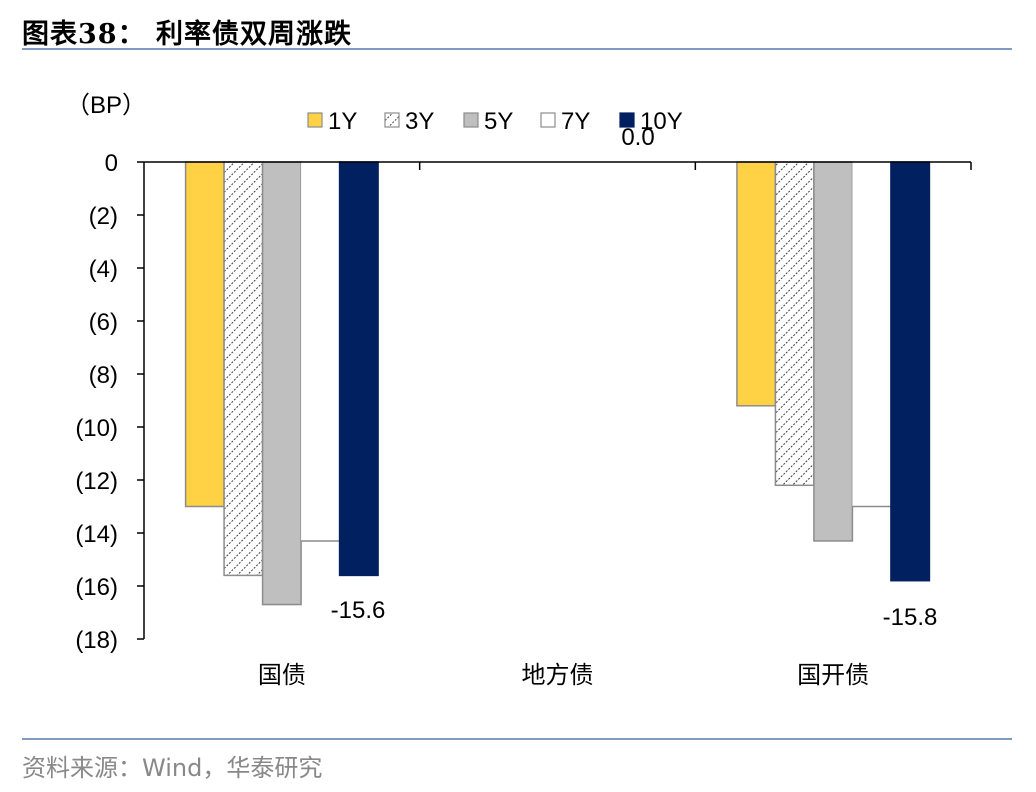 Image resolution: width=1036 pixels, height=792 pixels. What do you see at coordinates (471, 120) in the screenshot?
I see `legend-swatch-5Y` at bounding box center [471, 120].